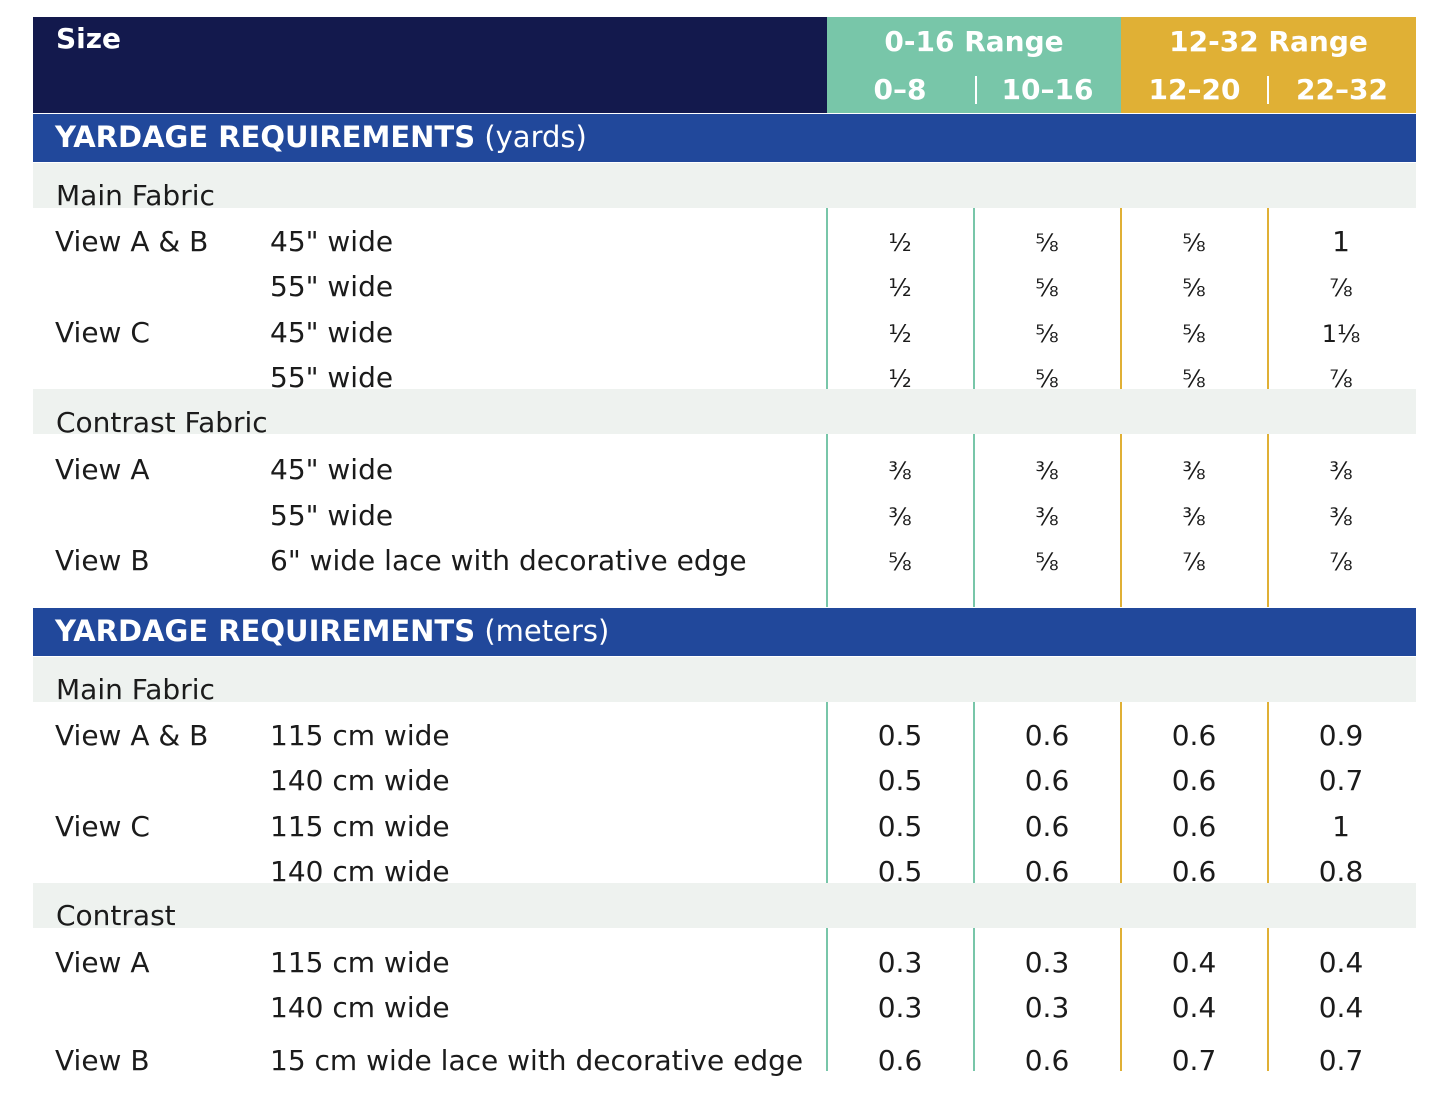  Describe the element at coordinates (1341, 334) in the screenshot. I see `value-cell: 1⅛` at that location.